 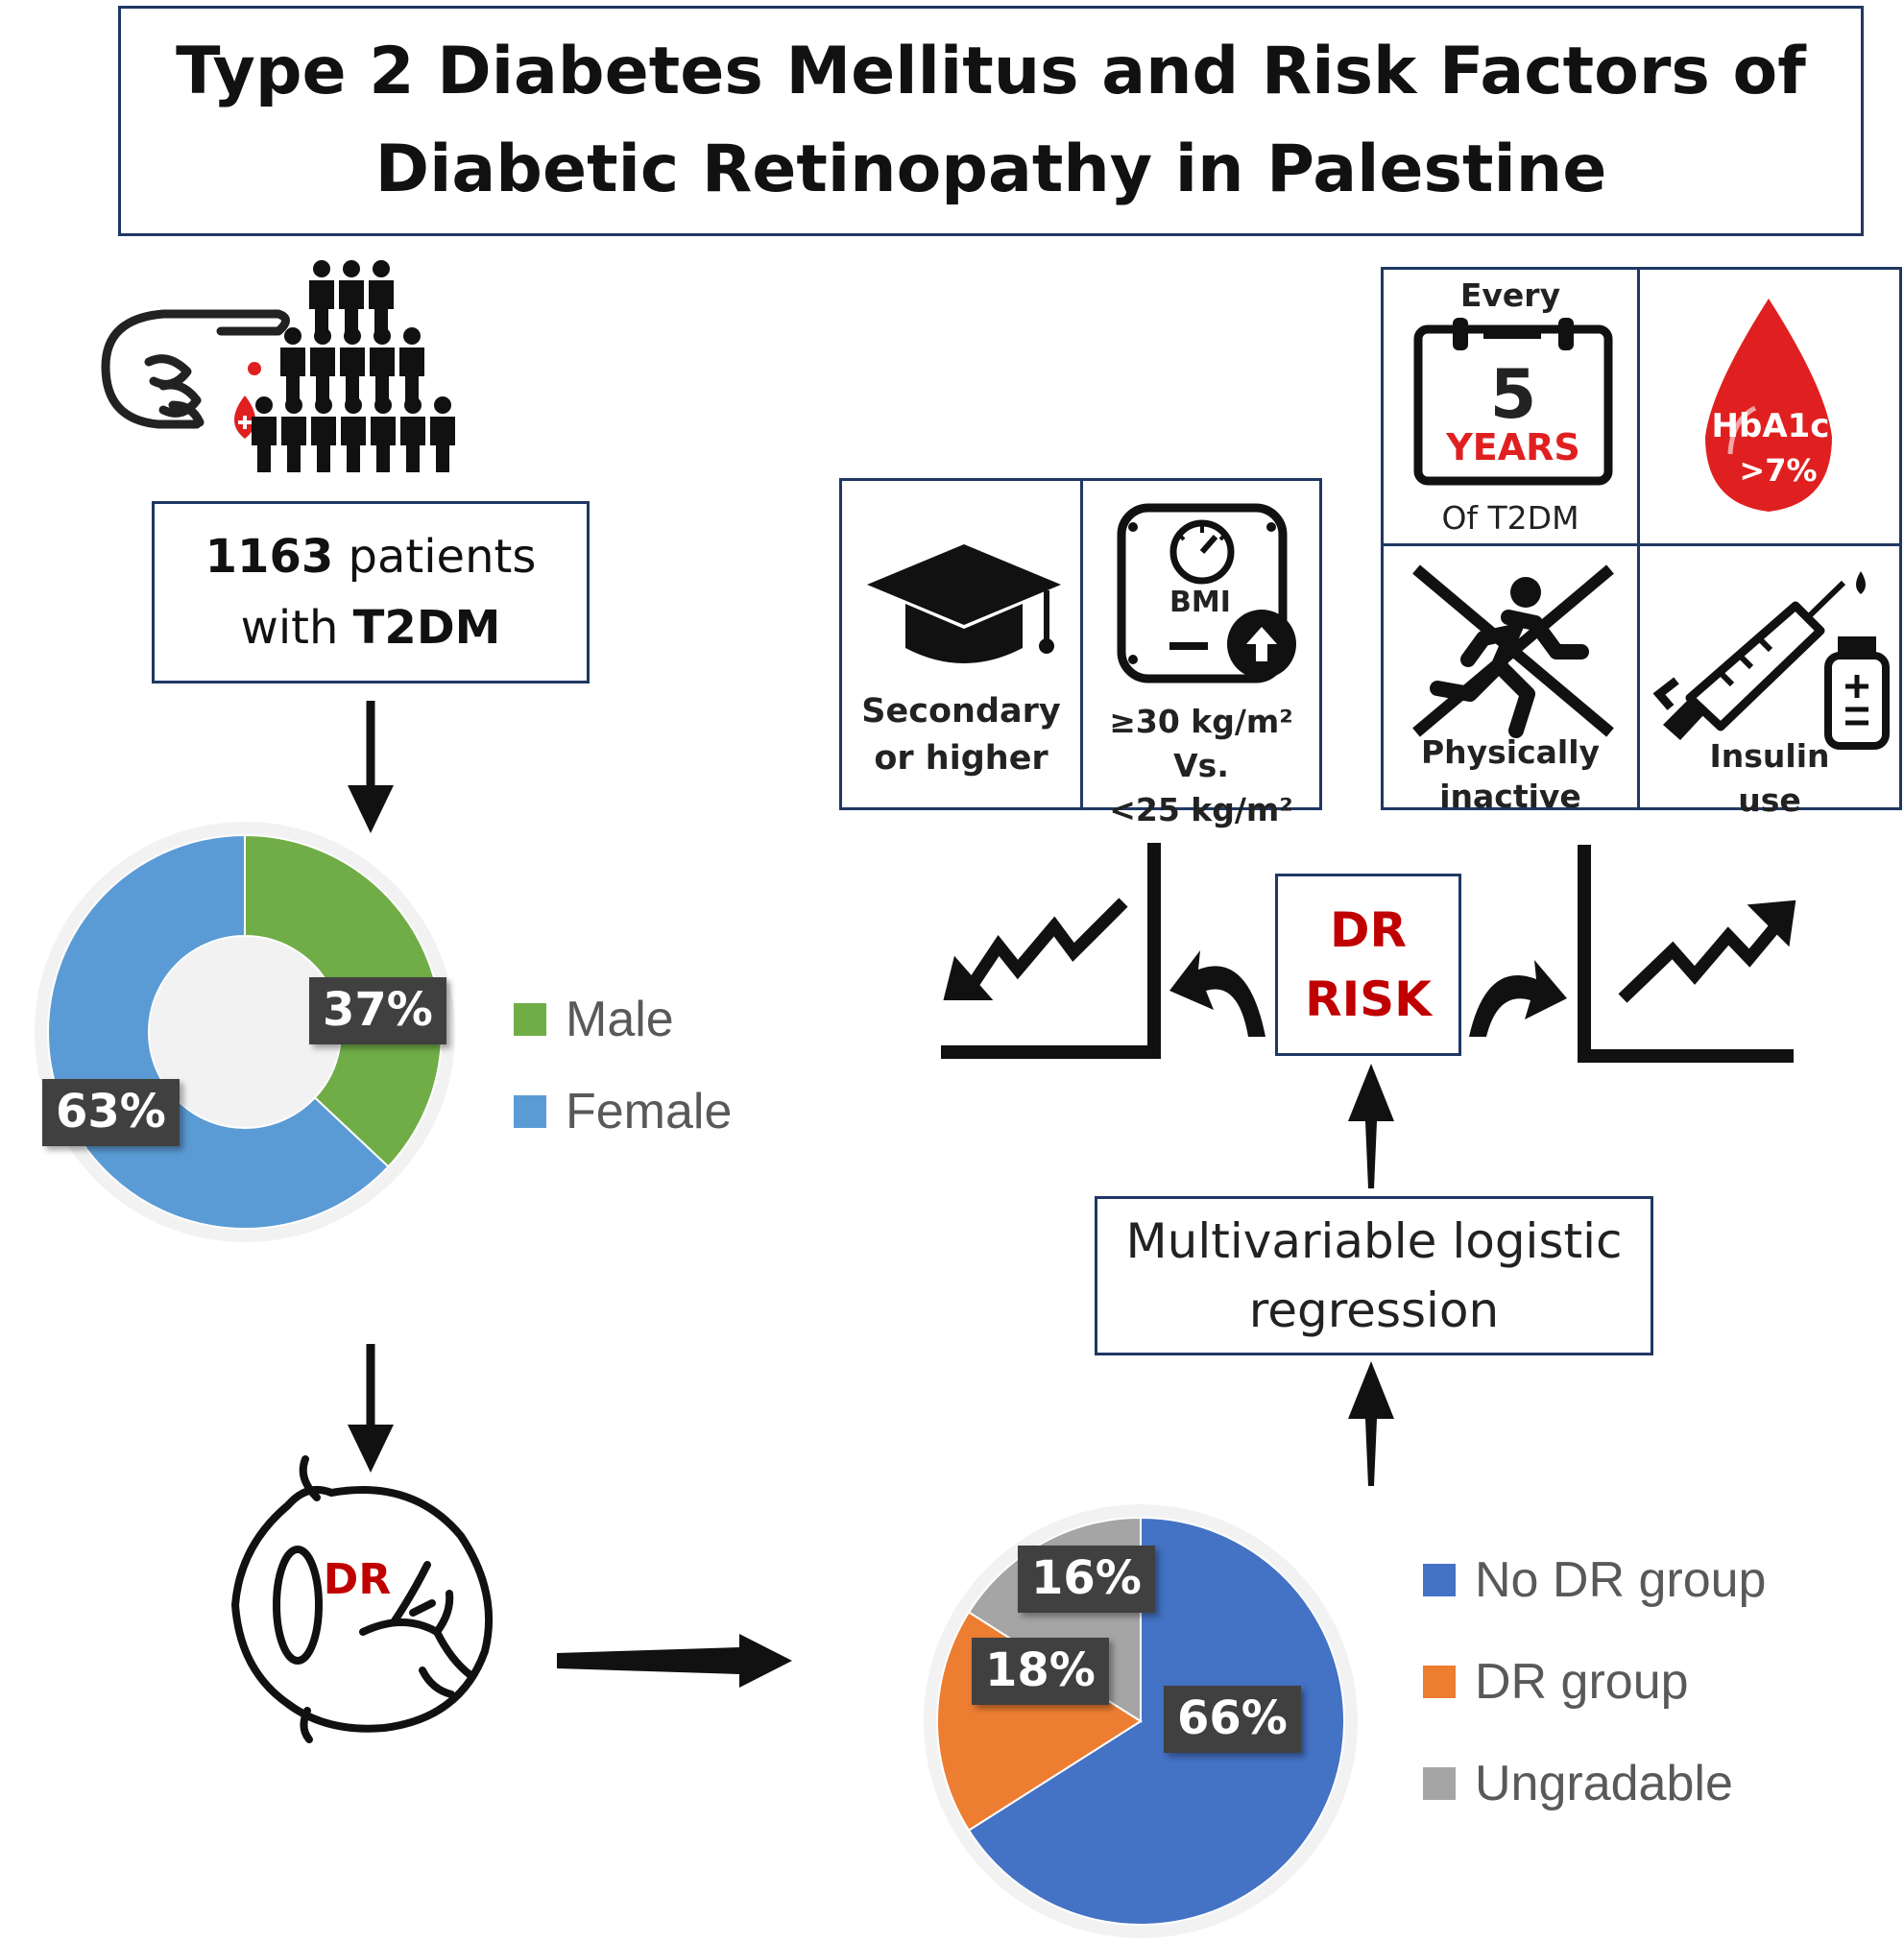 What do you see at coordinates (1604, 1784) in the screenshot?
I see `legend-ungradable-label: Ungradable` at bounding box center [1604, 1784].